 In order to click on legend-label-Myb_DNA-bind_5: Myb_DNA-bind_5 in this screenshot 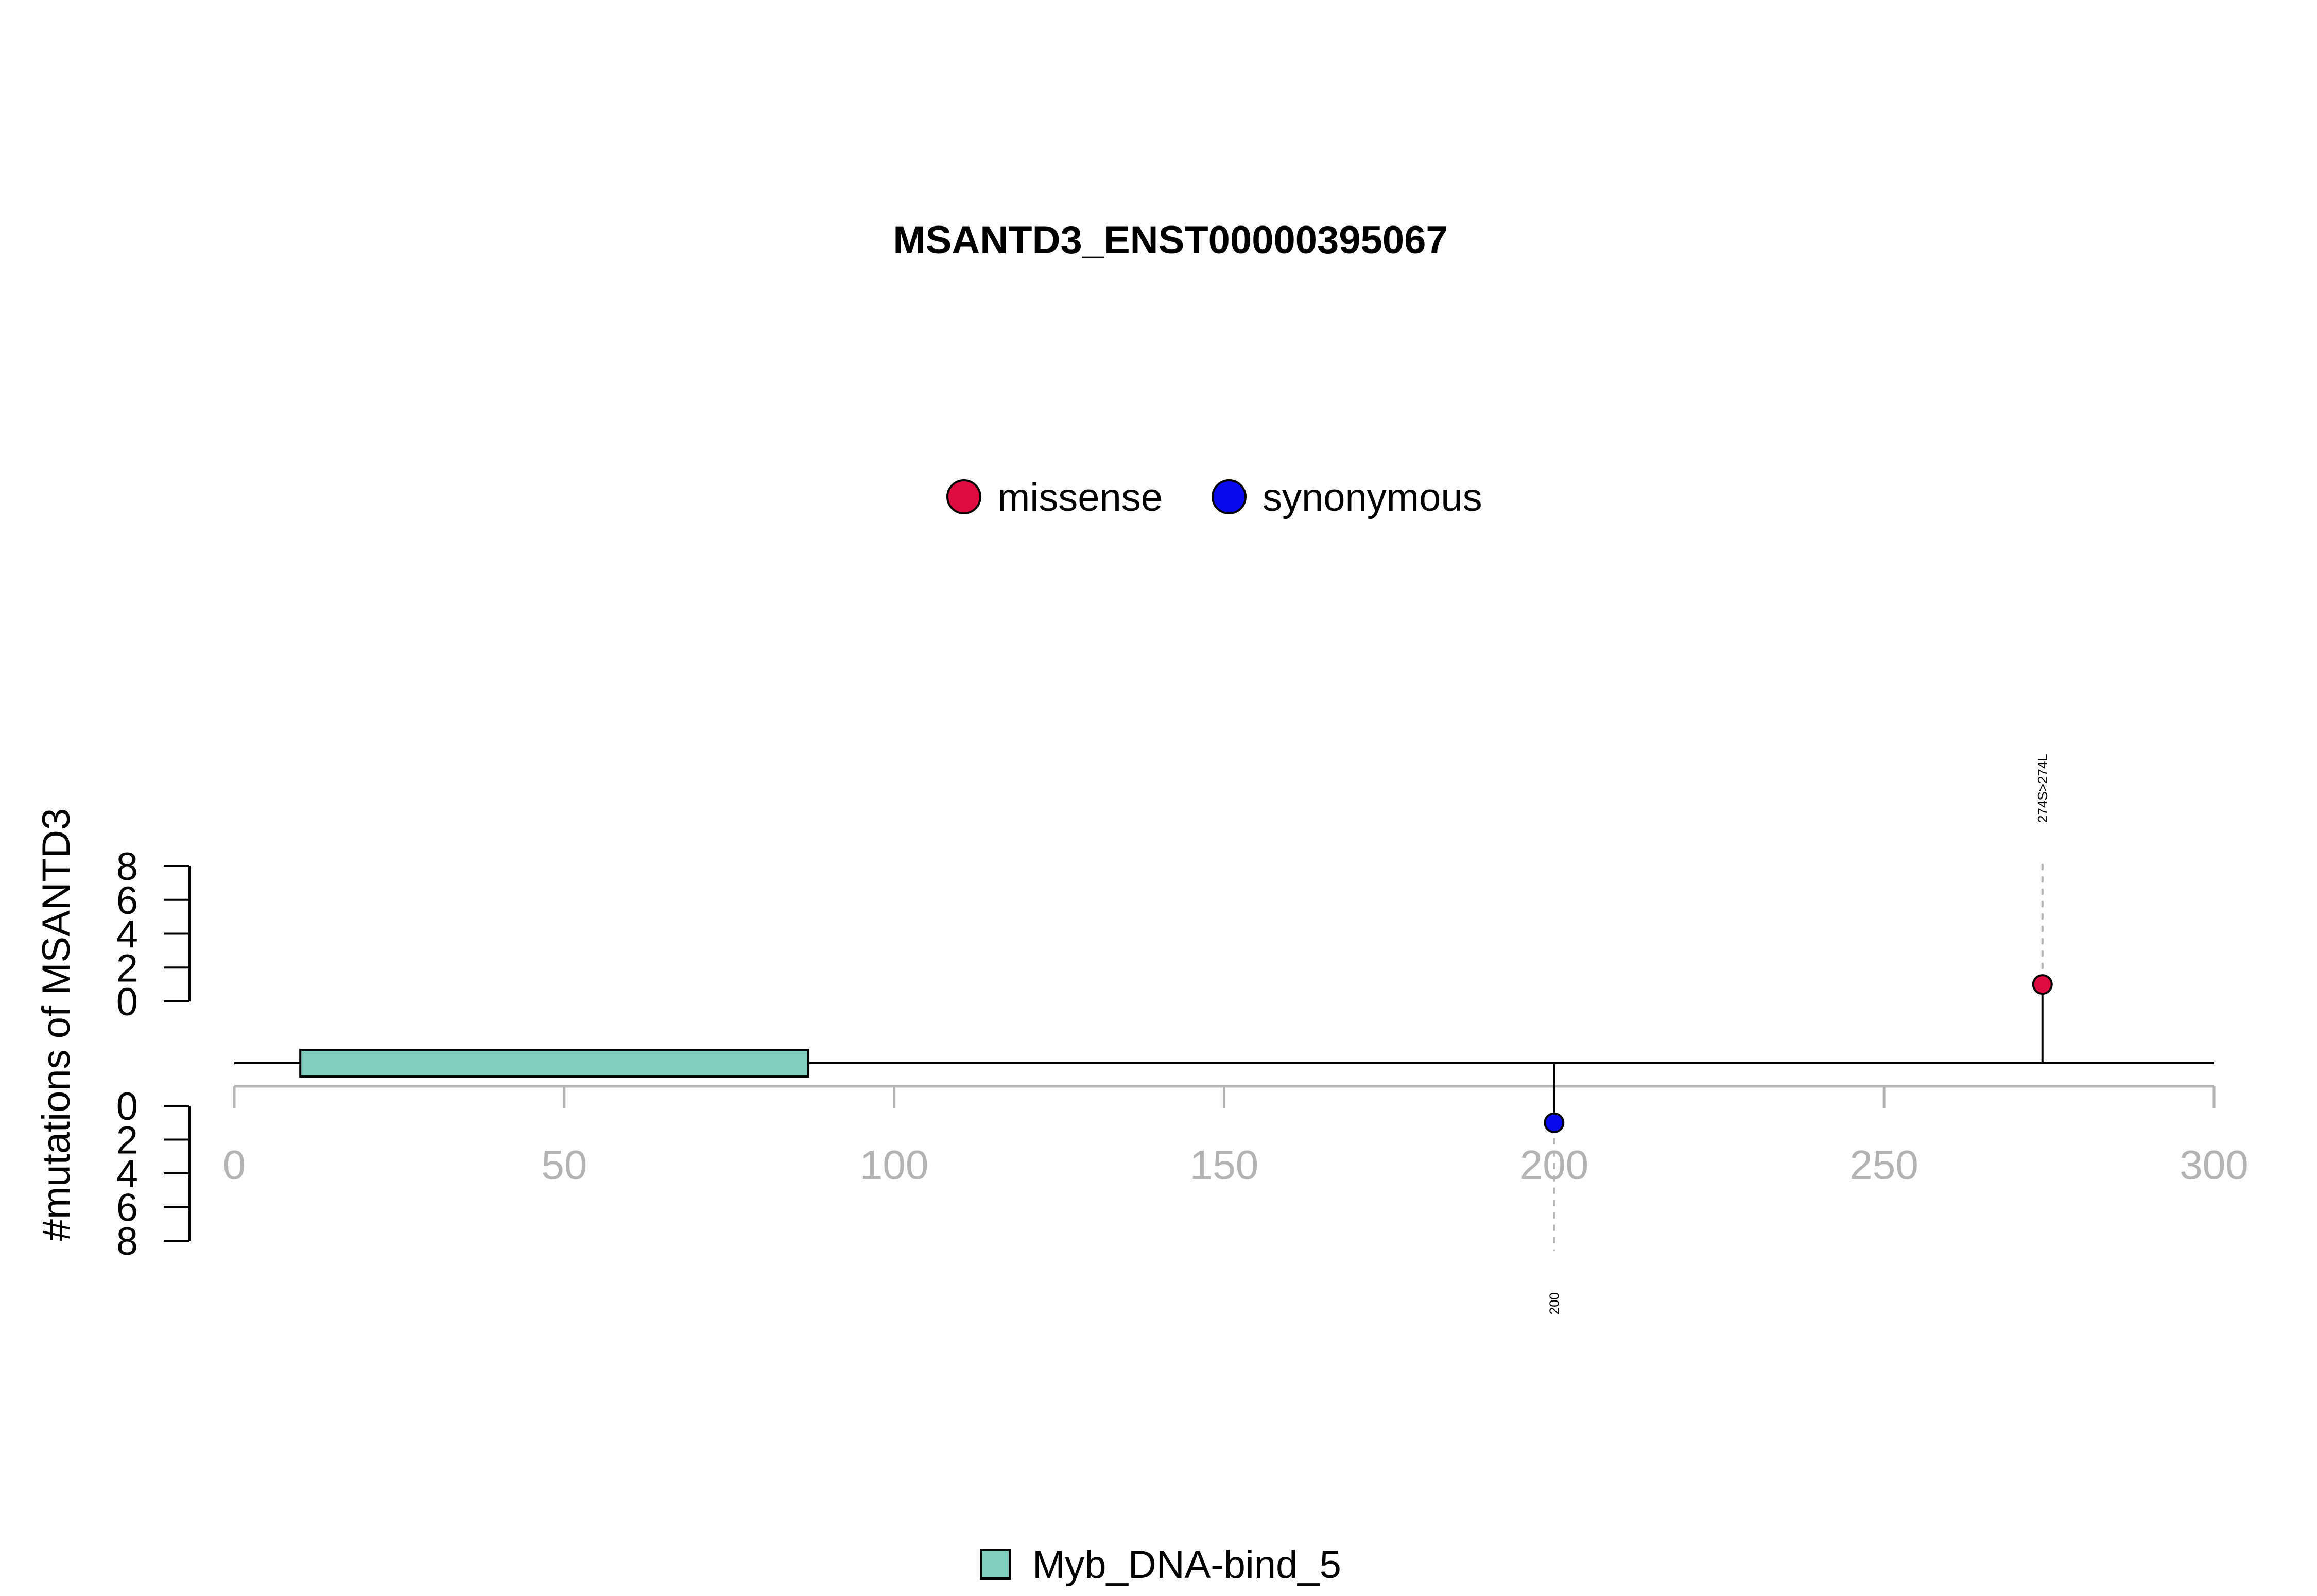, I will do `click(1186, 1565)`.